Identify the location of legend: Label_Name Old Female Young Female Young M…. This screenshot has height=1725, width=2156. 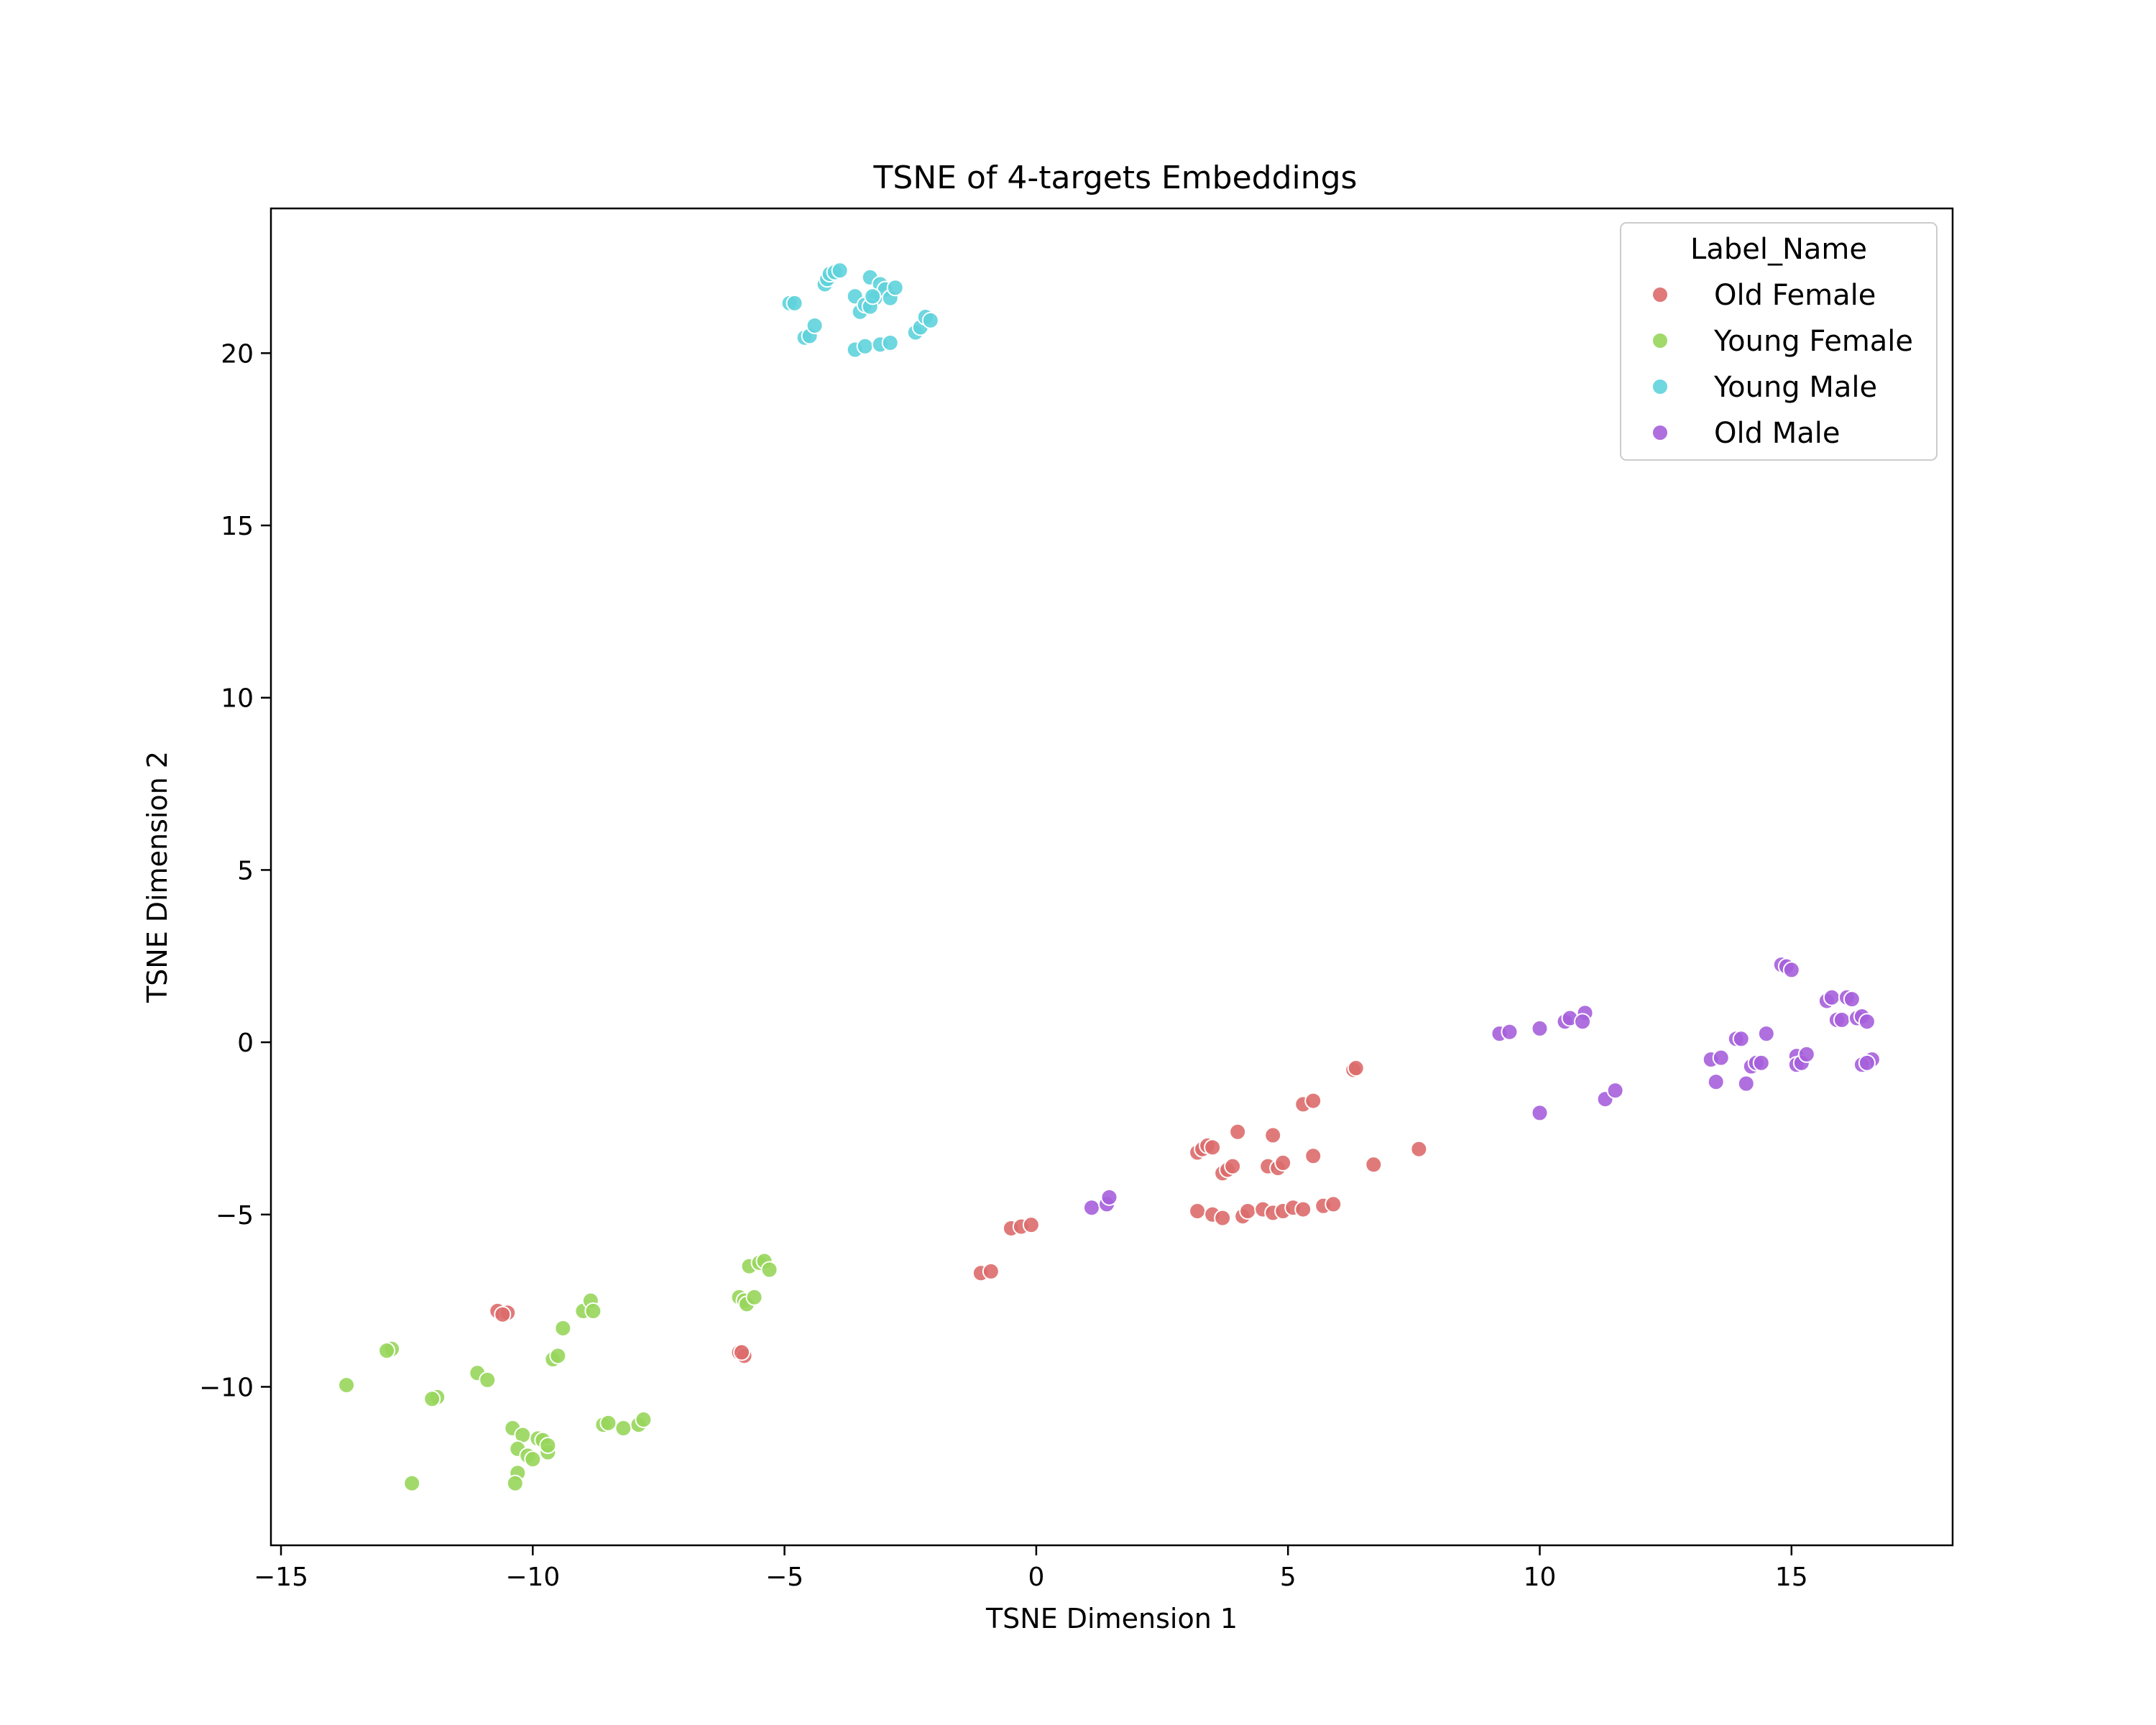
(1779, 341).